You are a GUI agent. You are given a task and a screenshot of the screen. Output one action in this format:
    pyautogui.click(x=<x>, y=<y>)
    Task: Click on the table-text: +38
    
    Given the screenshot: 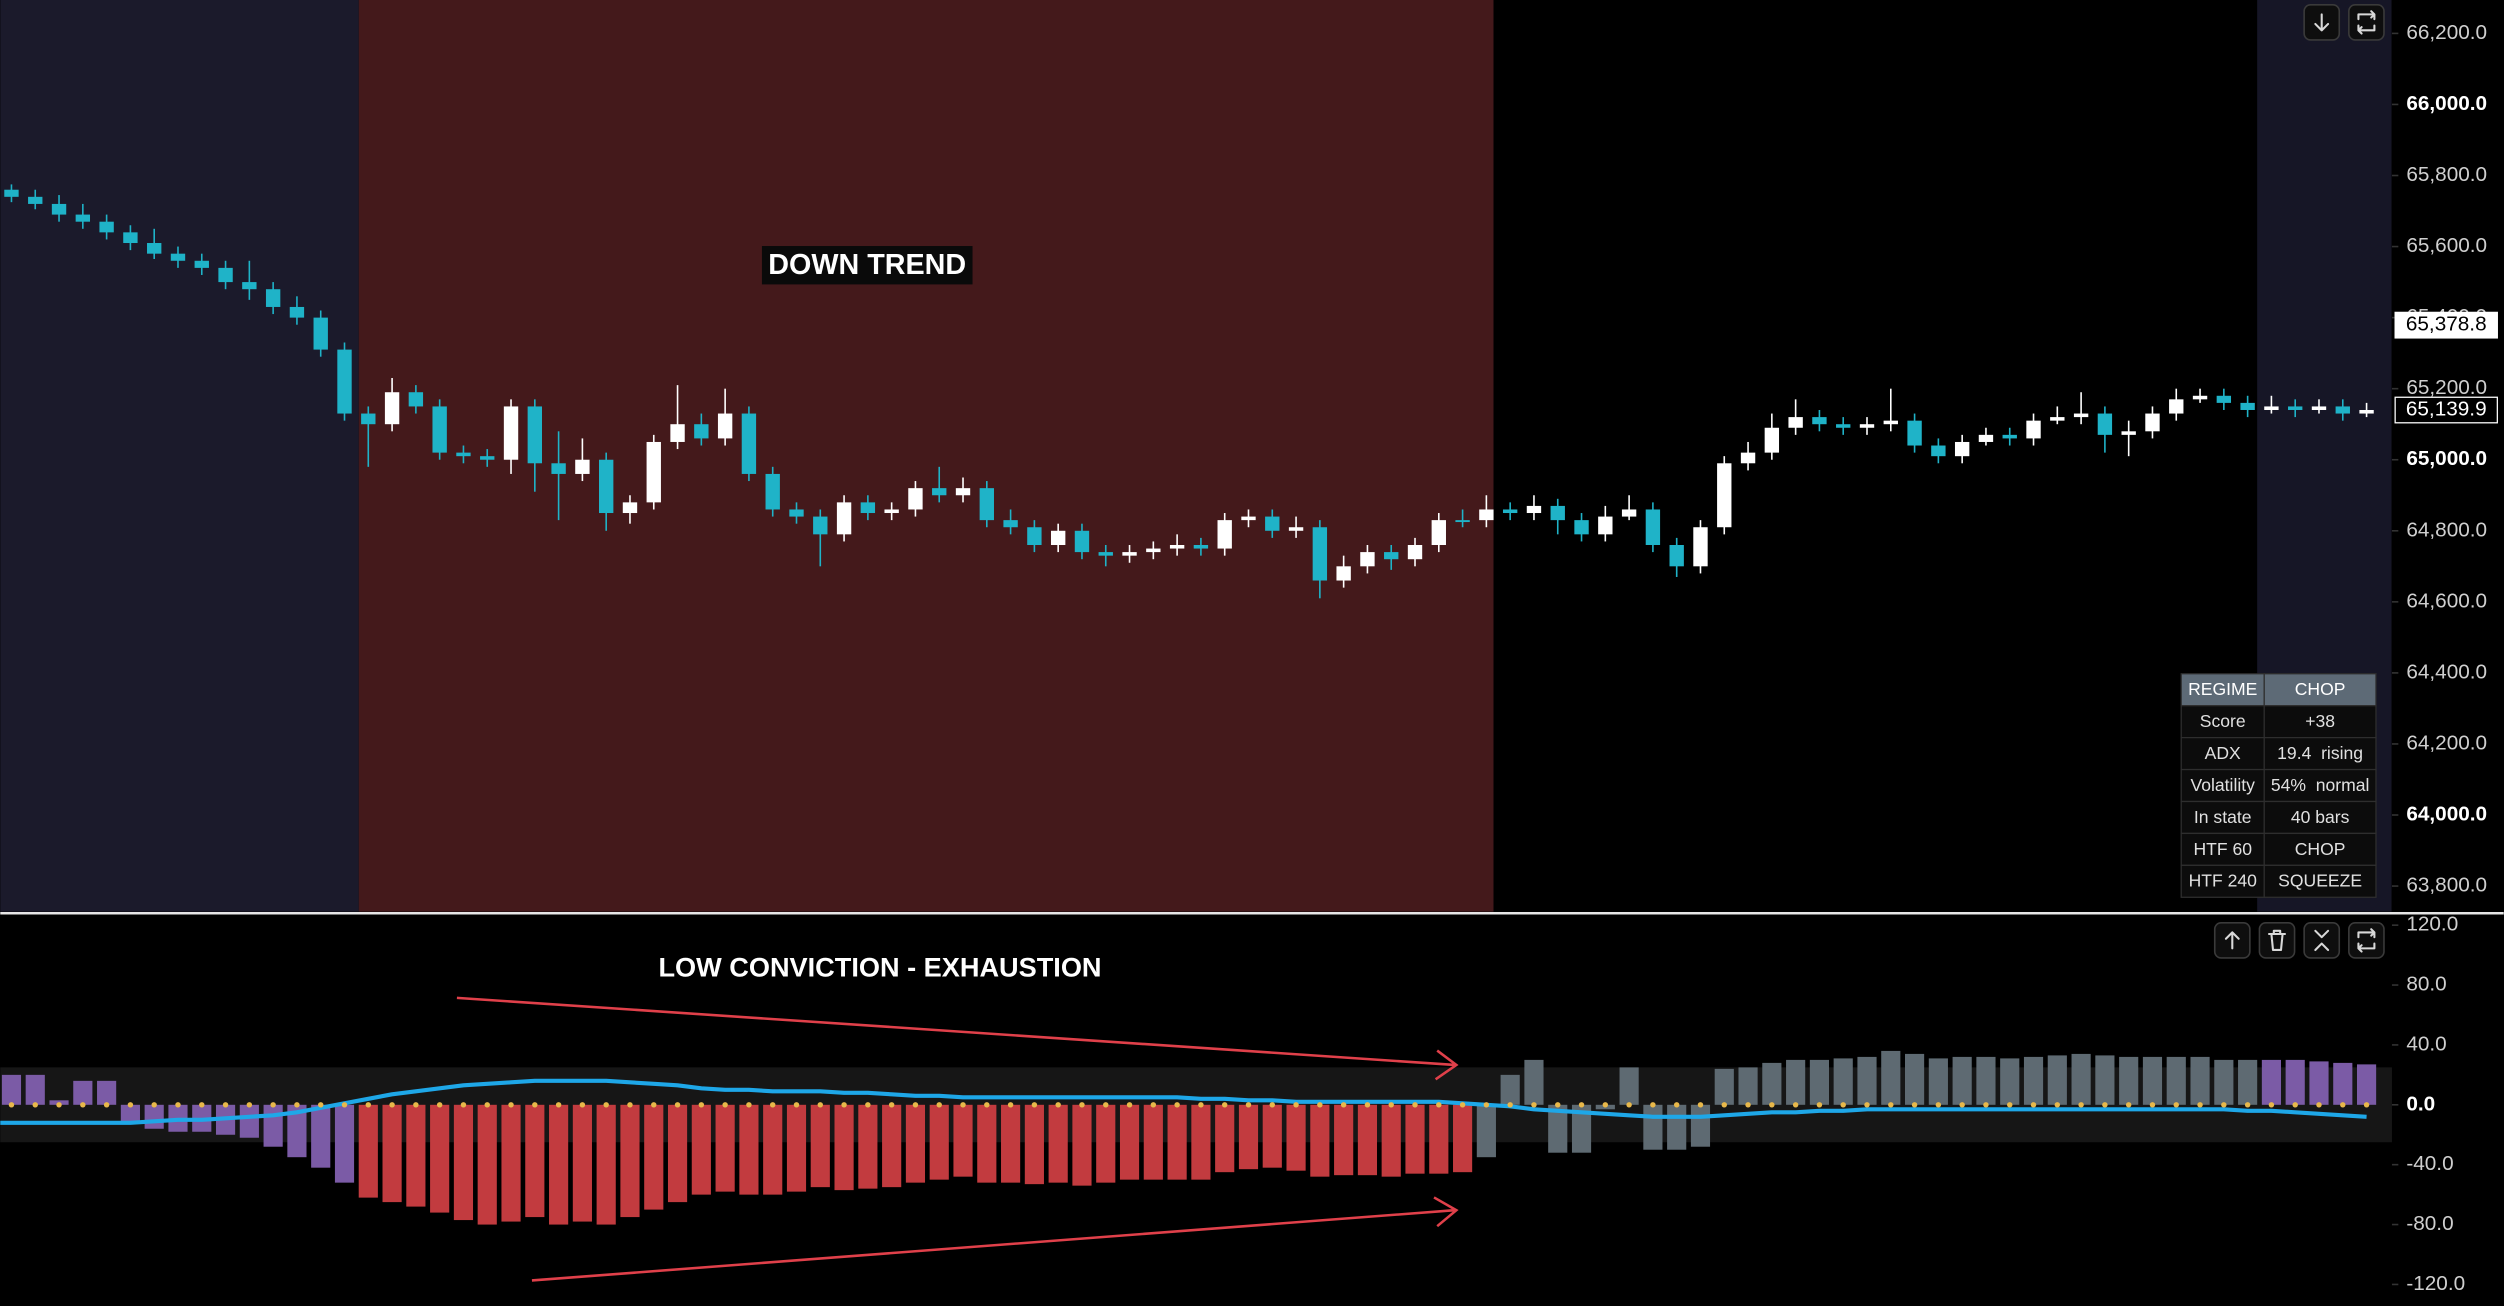 What is the action you would take?
    pyautogui.click(x=2320, y=721)
    